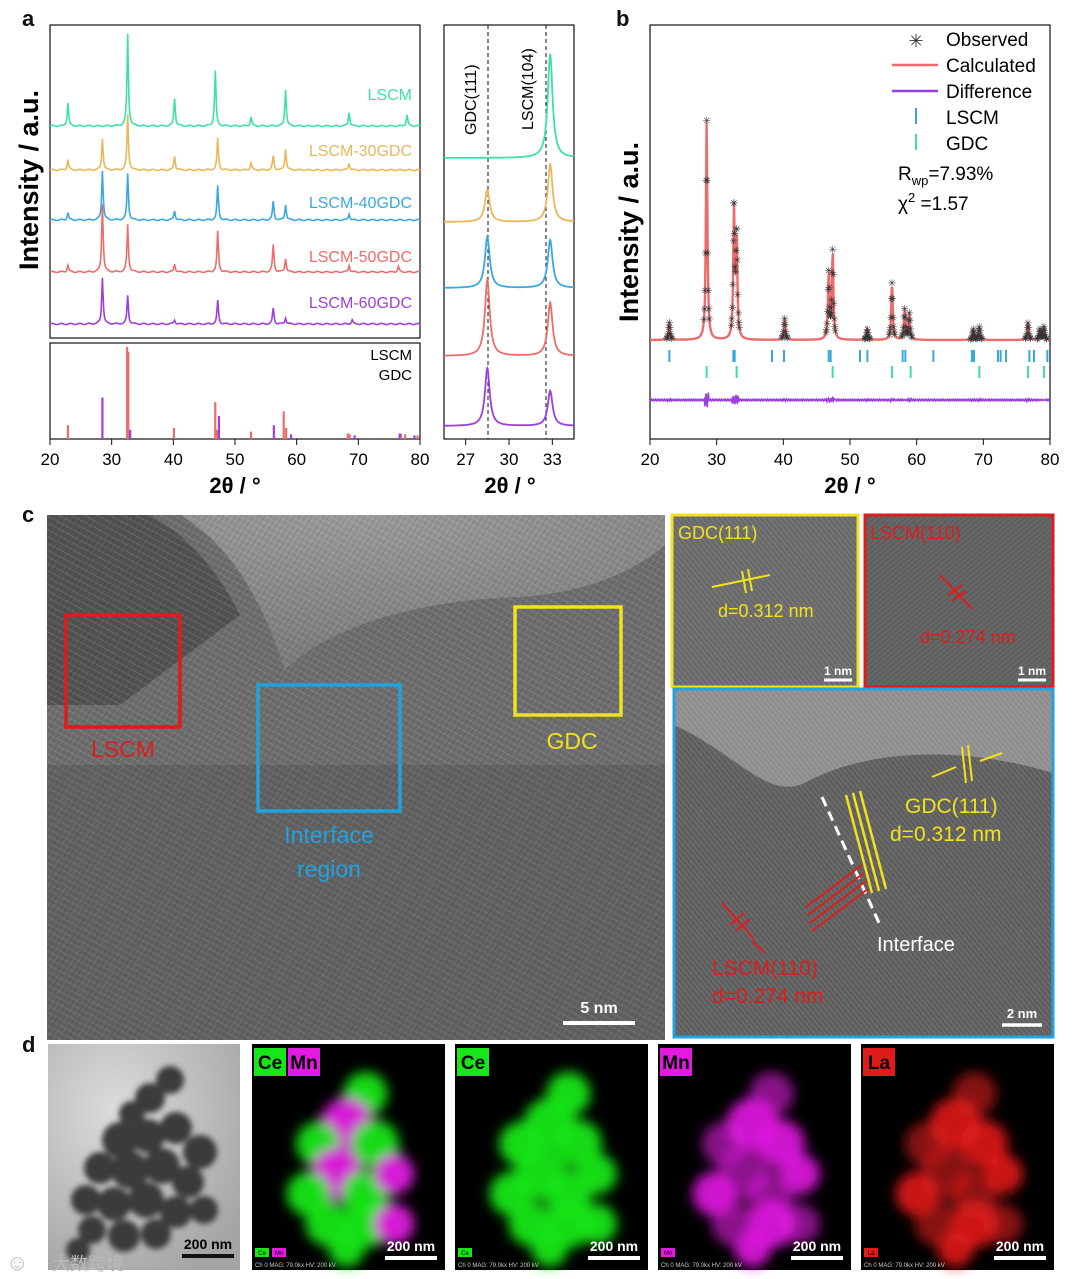  What do you see at coordinates (850, 232) in the screenshot?
I see `calculated-curve` at bounding box center [850, 232].